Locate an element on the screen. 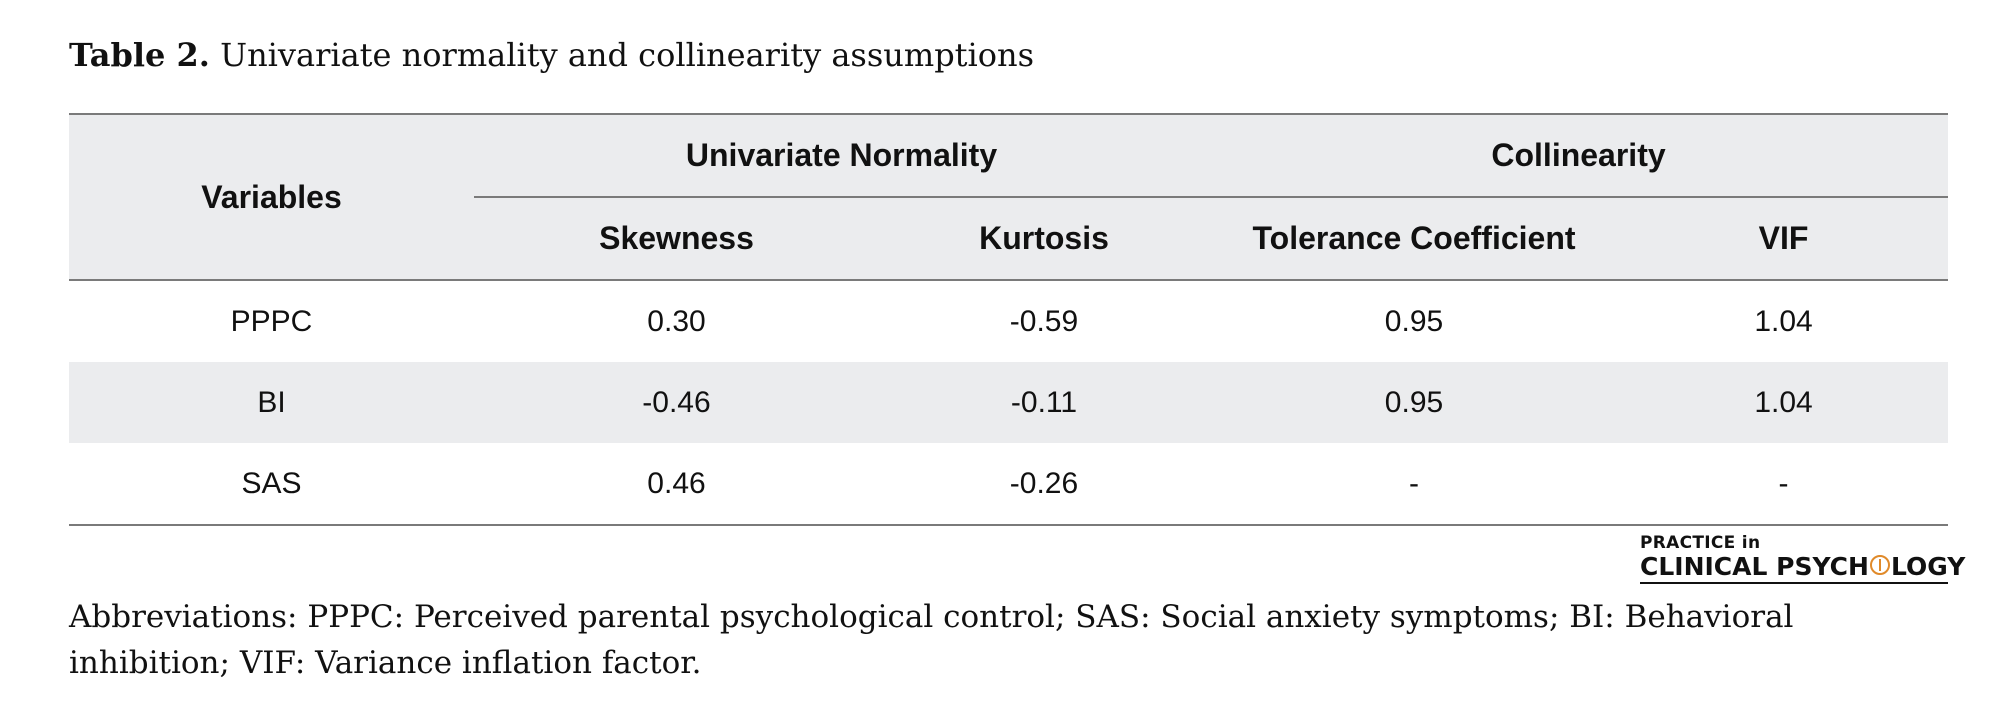 The width and height of the screenshot is (2000, 719). table-row: BI -0.46 -0.11 0.95 1.04 is located at coordinates (1009, 402).